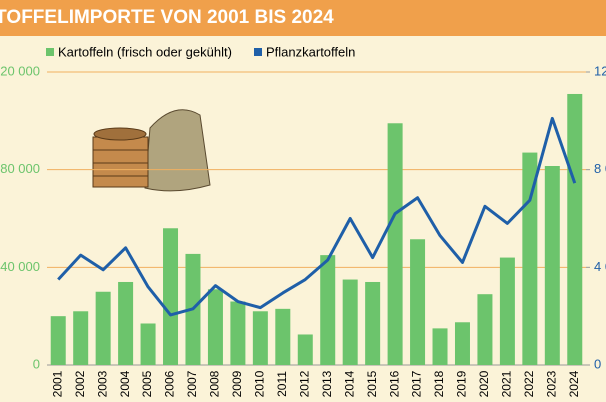 The height and width of the screenshot is (402, 606). Describe the element at coordinates (600, 168) in the screenshot. I see `y2-tick-label: 8 000` at that location.